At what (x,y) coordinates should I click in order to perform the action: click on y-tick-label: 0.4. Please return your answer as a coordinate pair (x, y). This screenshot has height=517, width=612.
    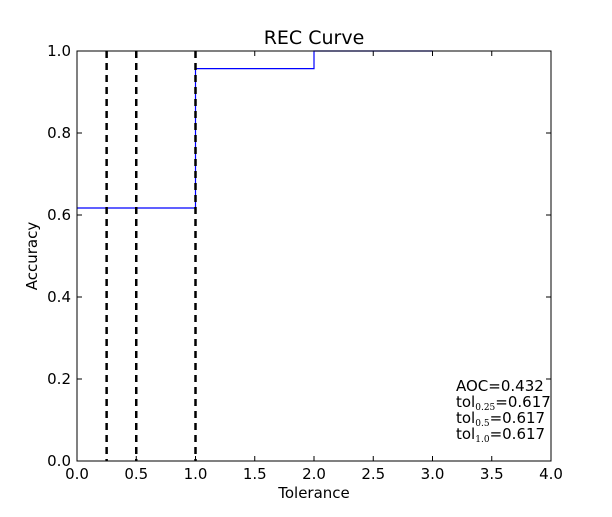
    Looking at the image, I should click on (59, 297).